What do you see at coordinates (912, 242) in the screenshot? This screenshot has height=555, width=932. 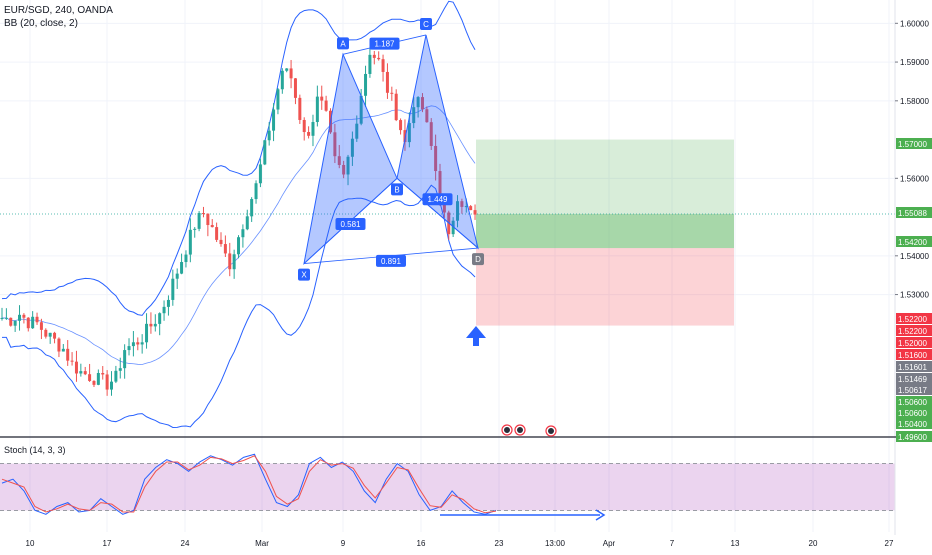 I see `price-tag-text: 1.54200` at bounding box center [912, 242].